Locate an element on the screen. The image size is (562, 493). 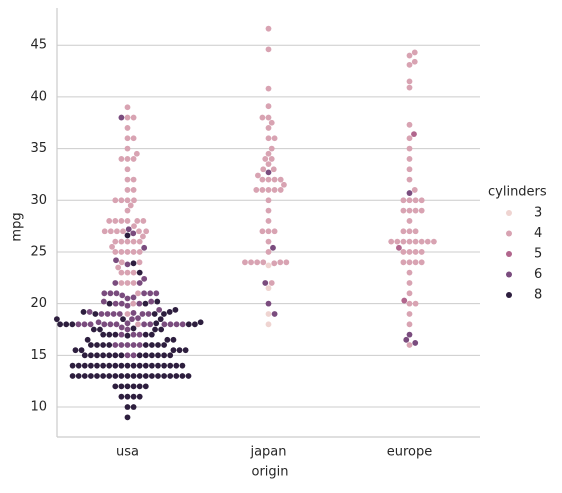
y-tick-label: 30 is located at coordinates (38, 200).